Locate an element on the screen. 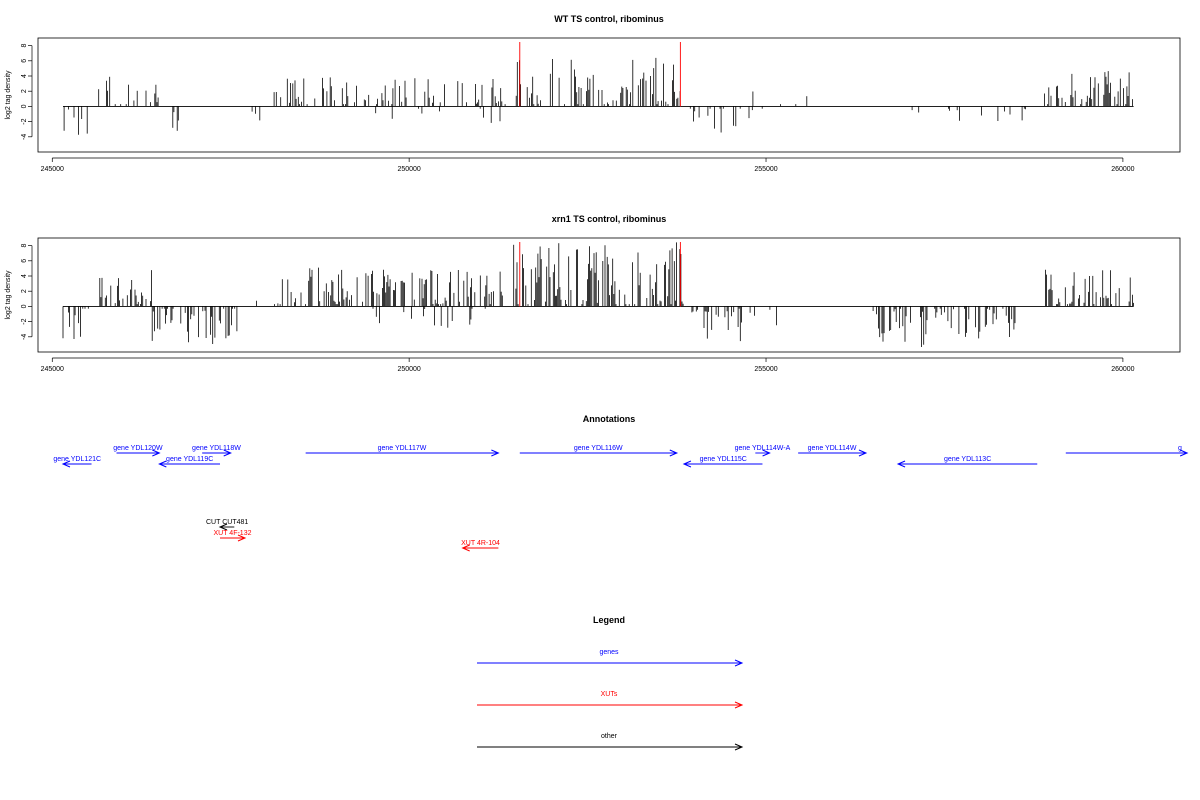 The width and height of the screenshot is (1200, 800). annotation-label: XUT 4R-104 is located at coordinates (480, 543).